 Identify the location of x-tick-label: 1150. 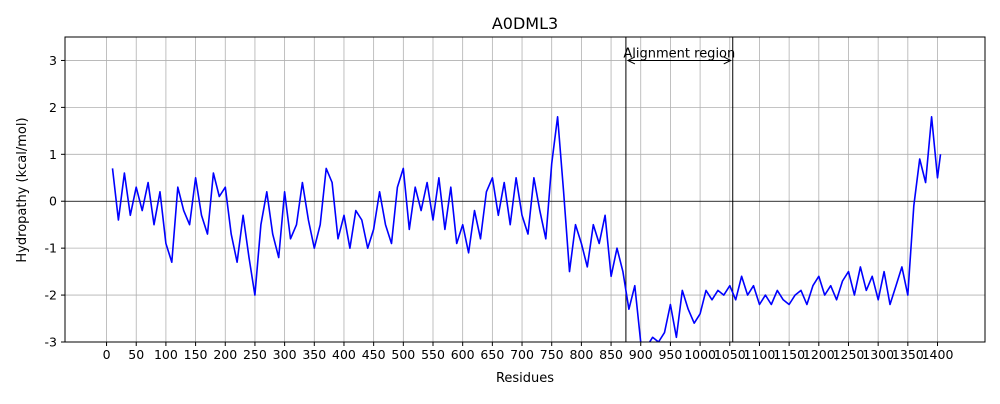
(789, 354).